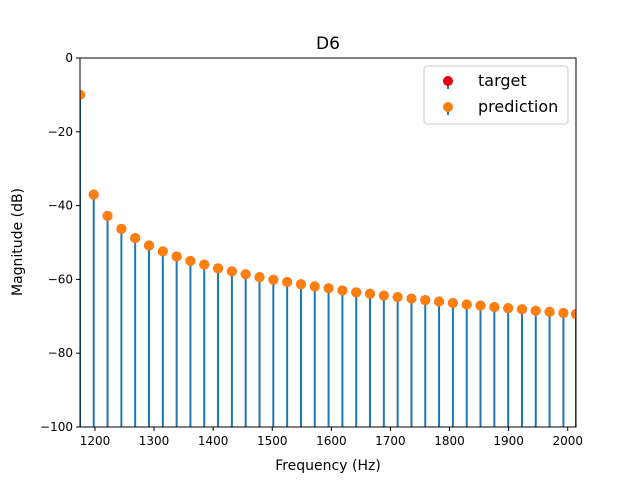 This screenshot has width=640, height=484. What do you see at coordinates (213, 441) in the screenshot?
I see `x-tick-label: 1400` at bounding box center [213, 441].